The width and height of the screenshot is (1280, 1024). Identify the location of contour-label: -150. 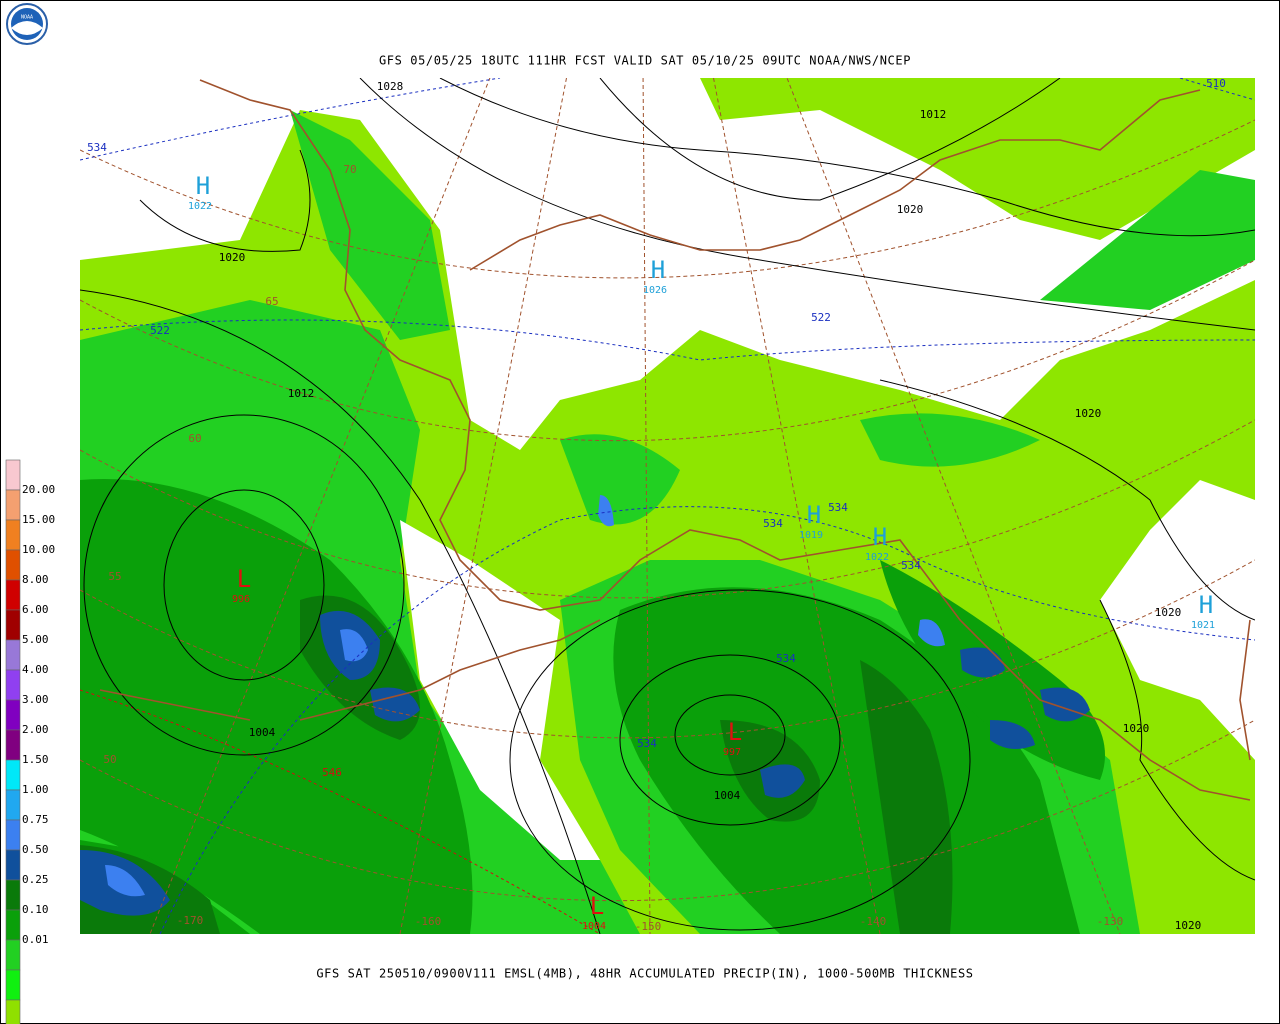
(648, 926).